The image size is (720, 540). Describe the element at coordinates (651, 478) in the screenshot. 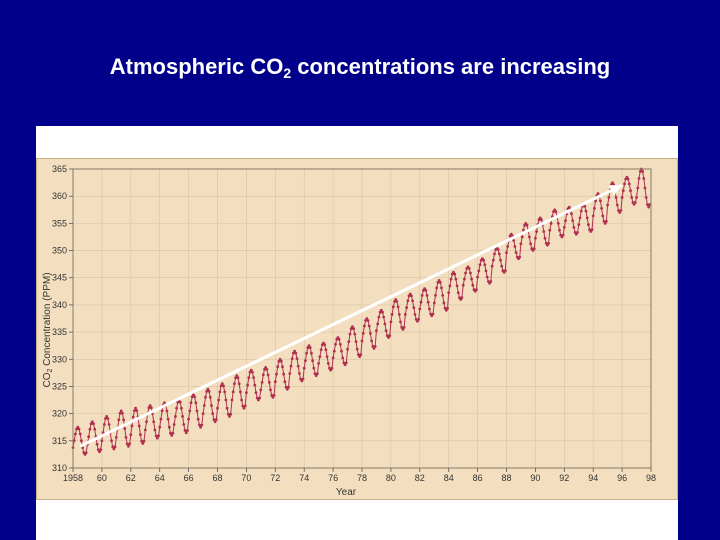

I see `x-tick-label: 98` at that location.